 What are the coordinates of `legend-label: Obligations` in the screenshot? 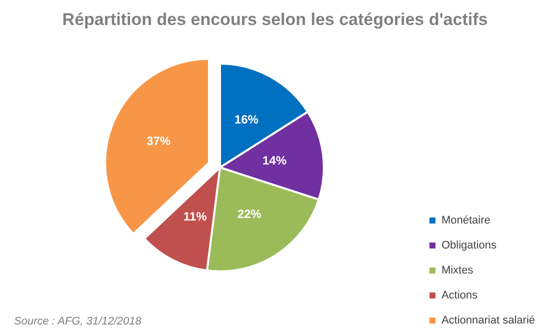 It's located at (469, 246).